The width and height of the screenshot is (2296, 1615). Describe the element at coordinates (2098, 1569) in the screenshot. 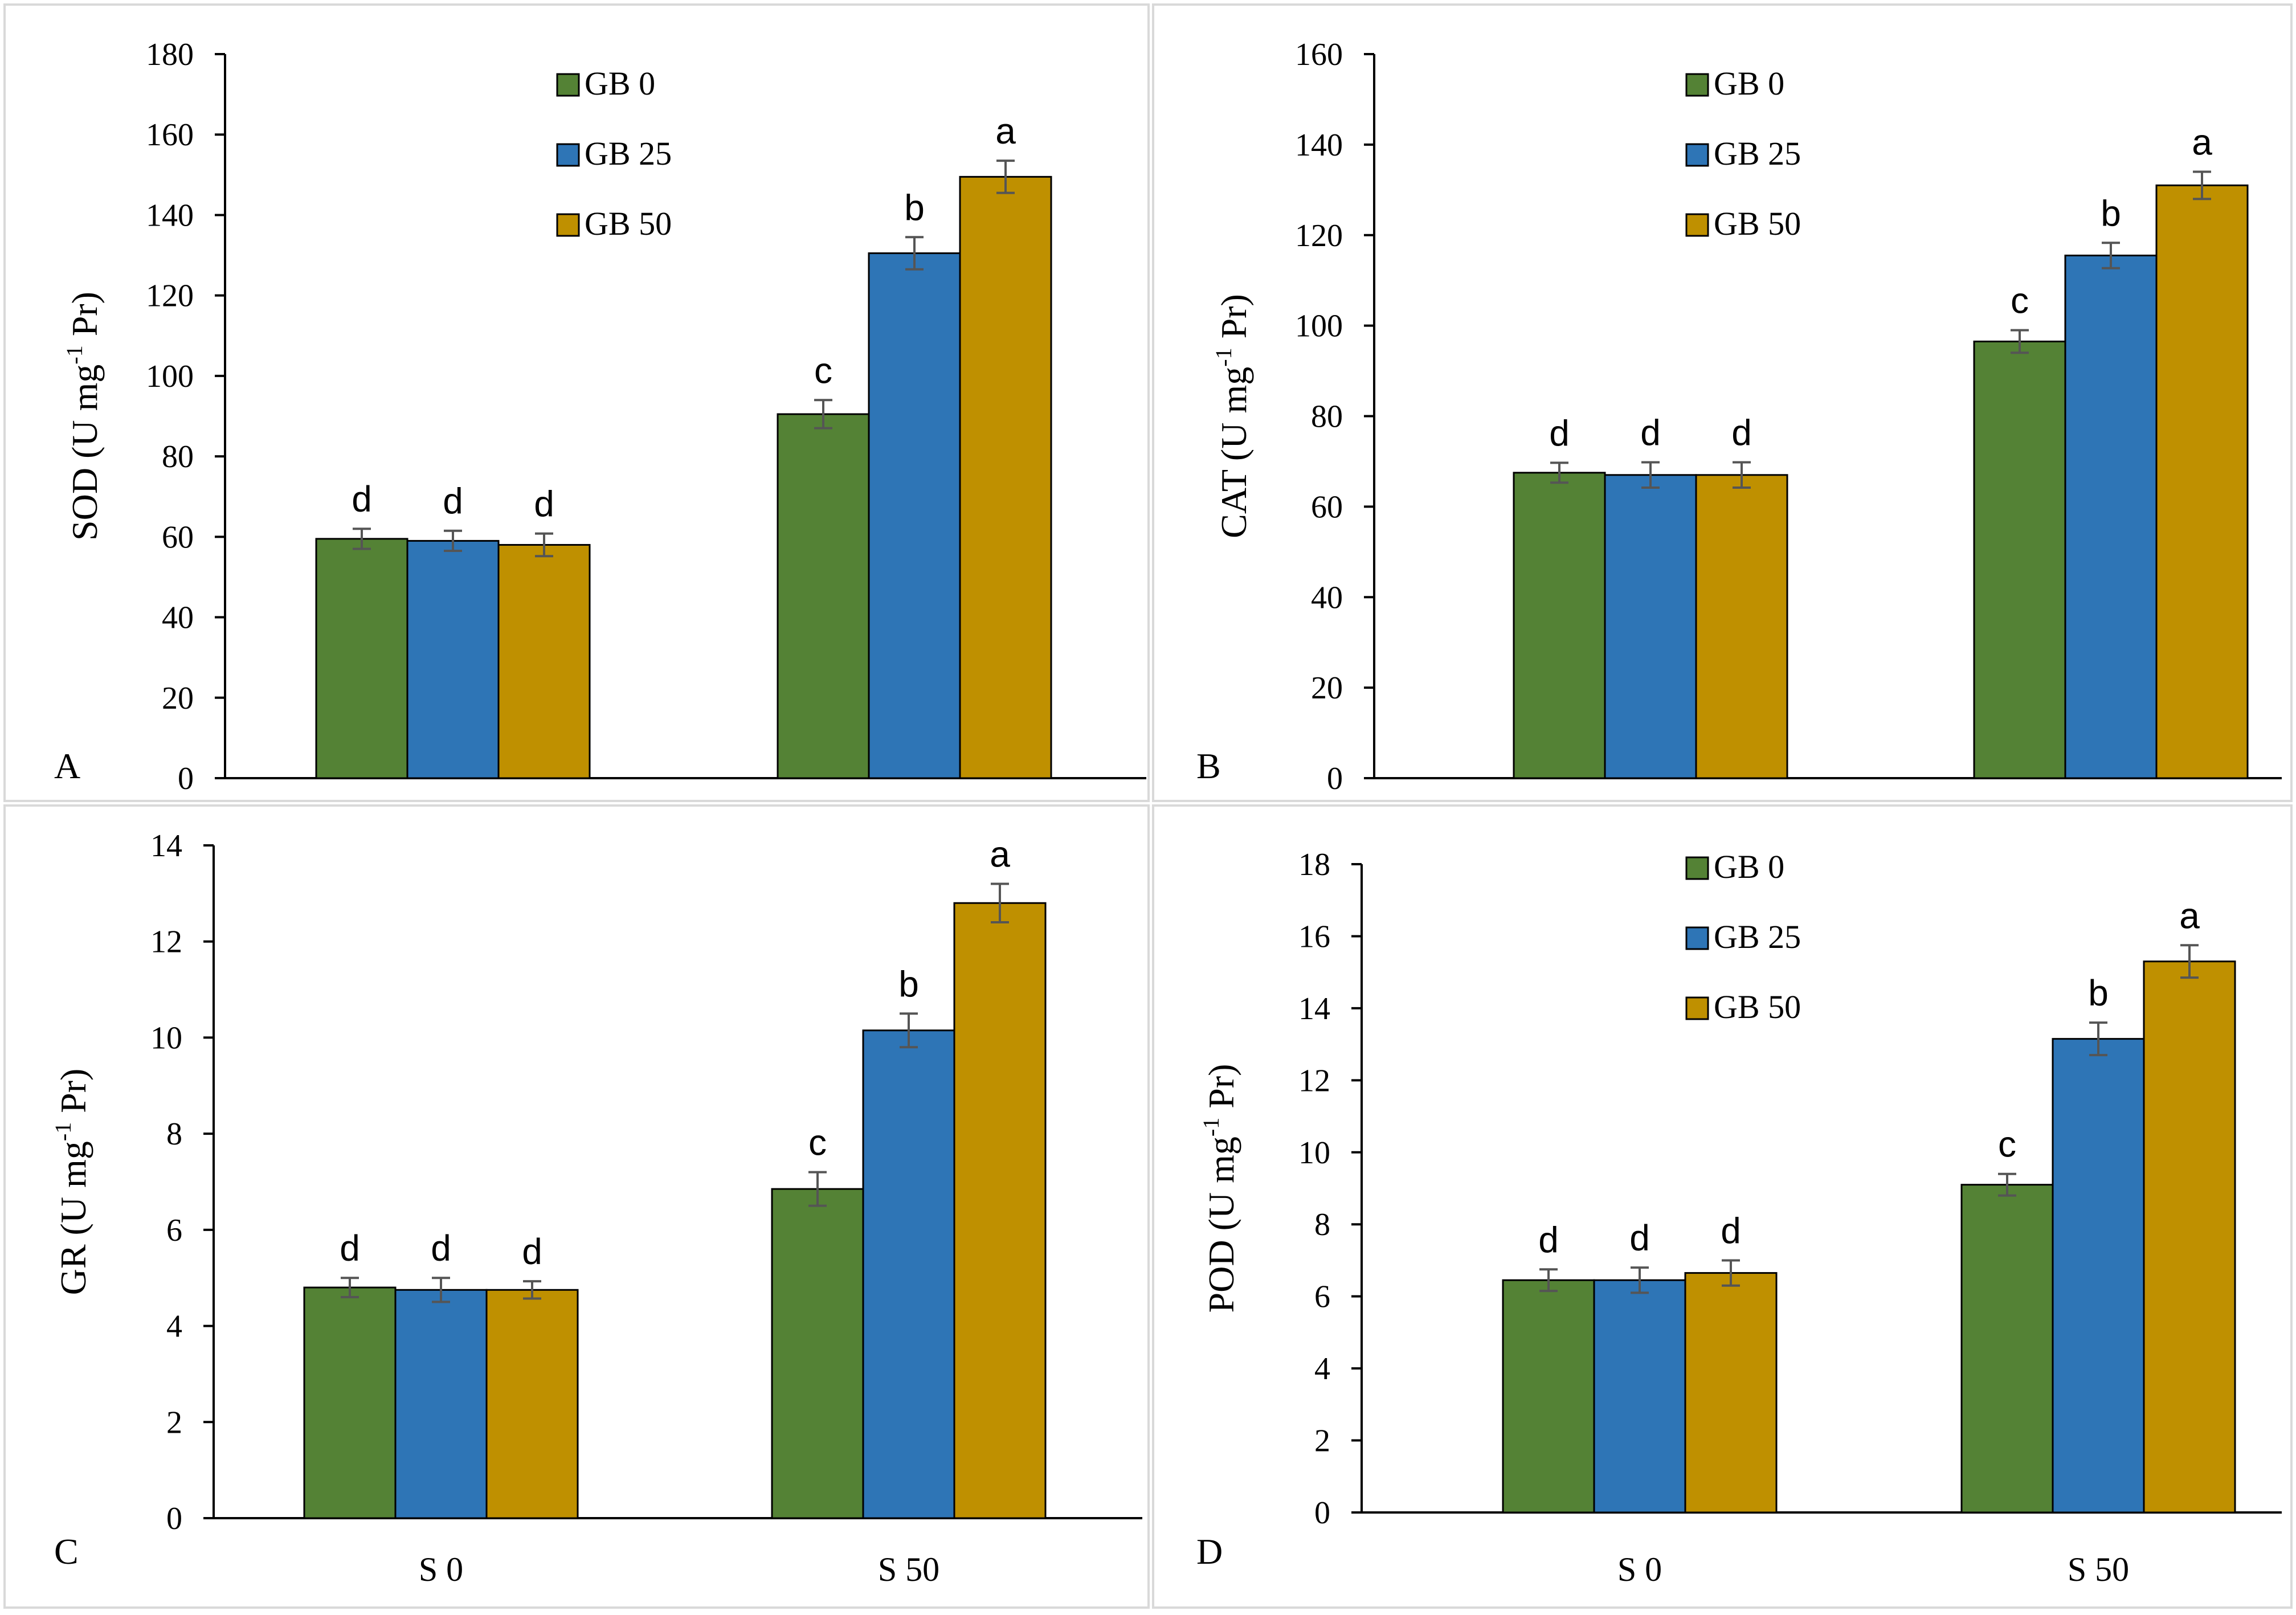

I see `panel-d-x-tick-label: S 50` at that location.